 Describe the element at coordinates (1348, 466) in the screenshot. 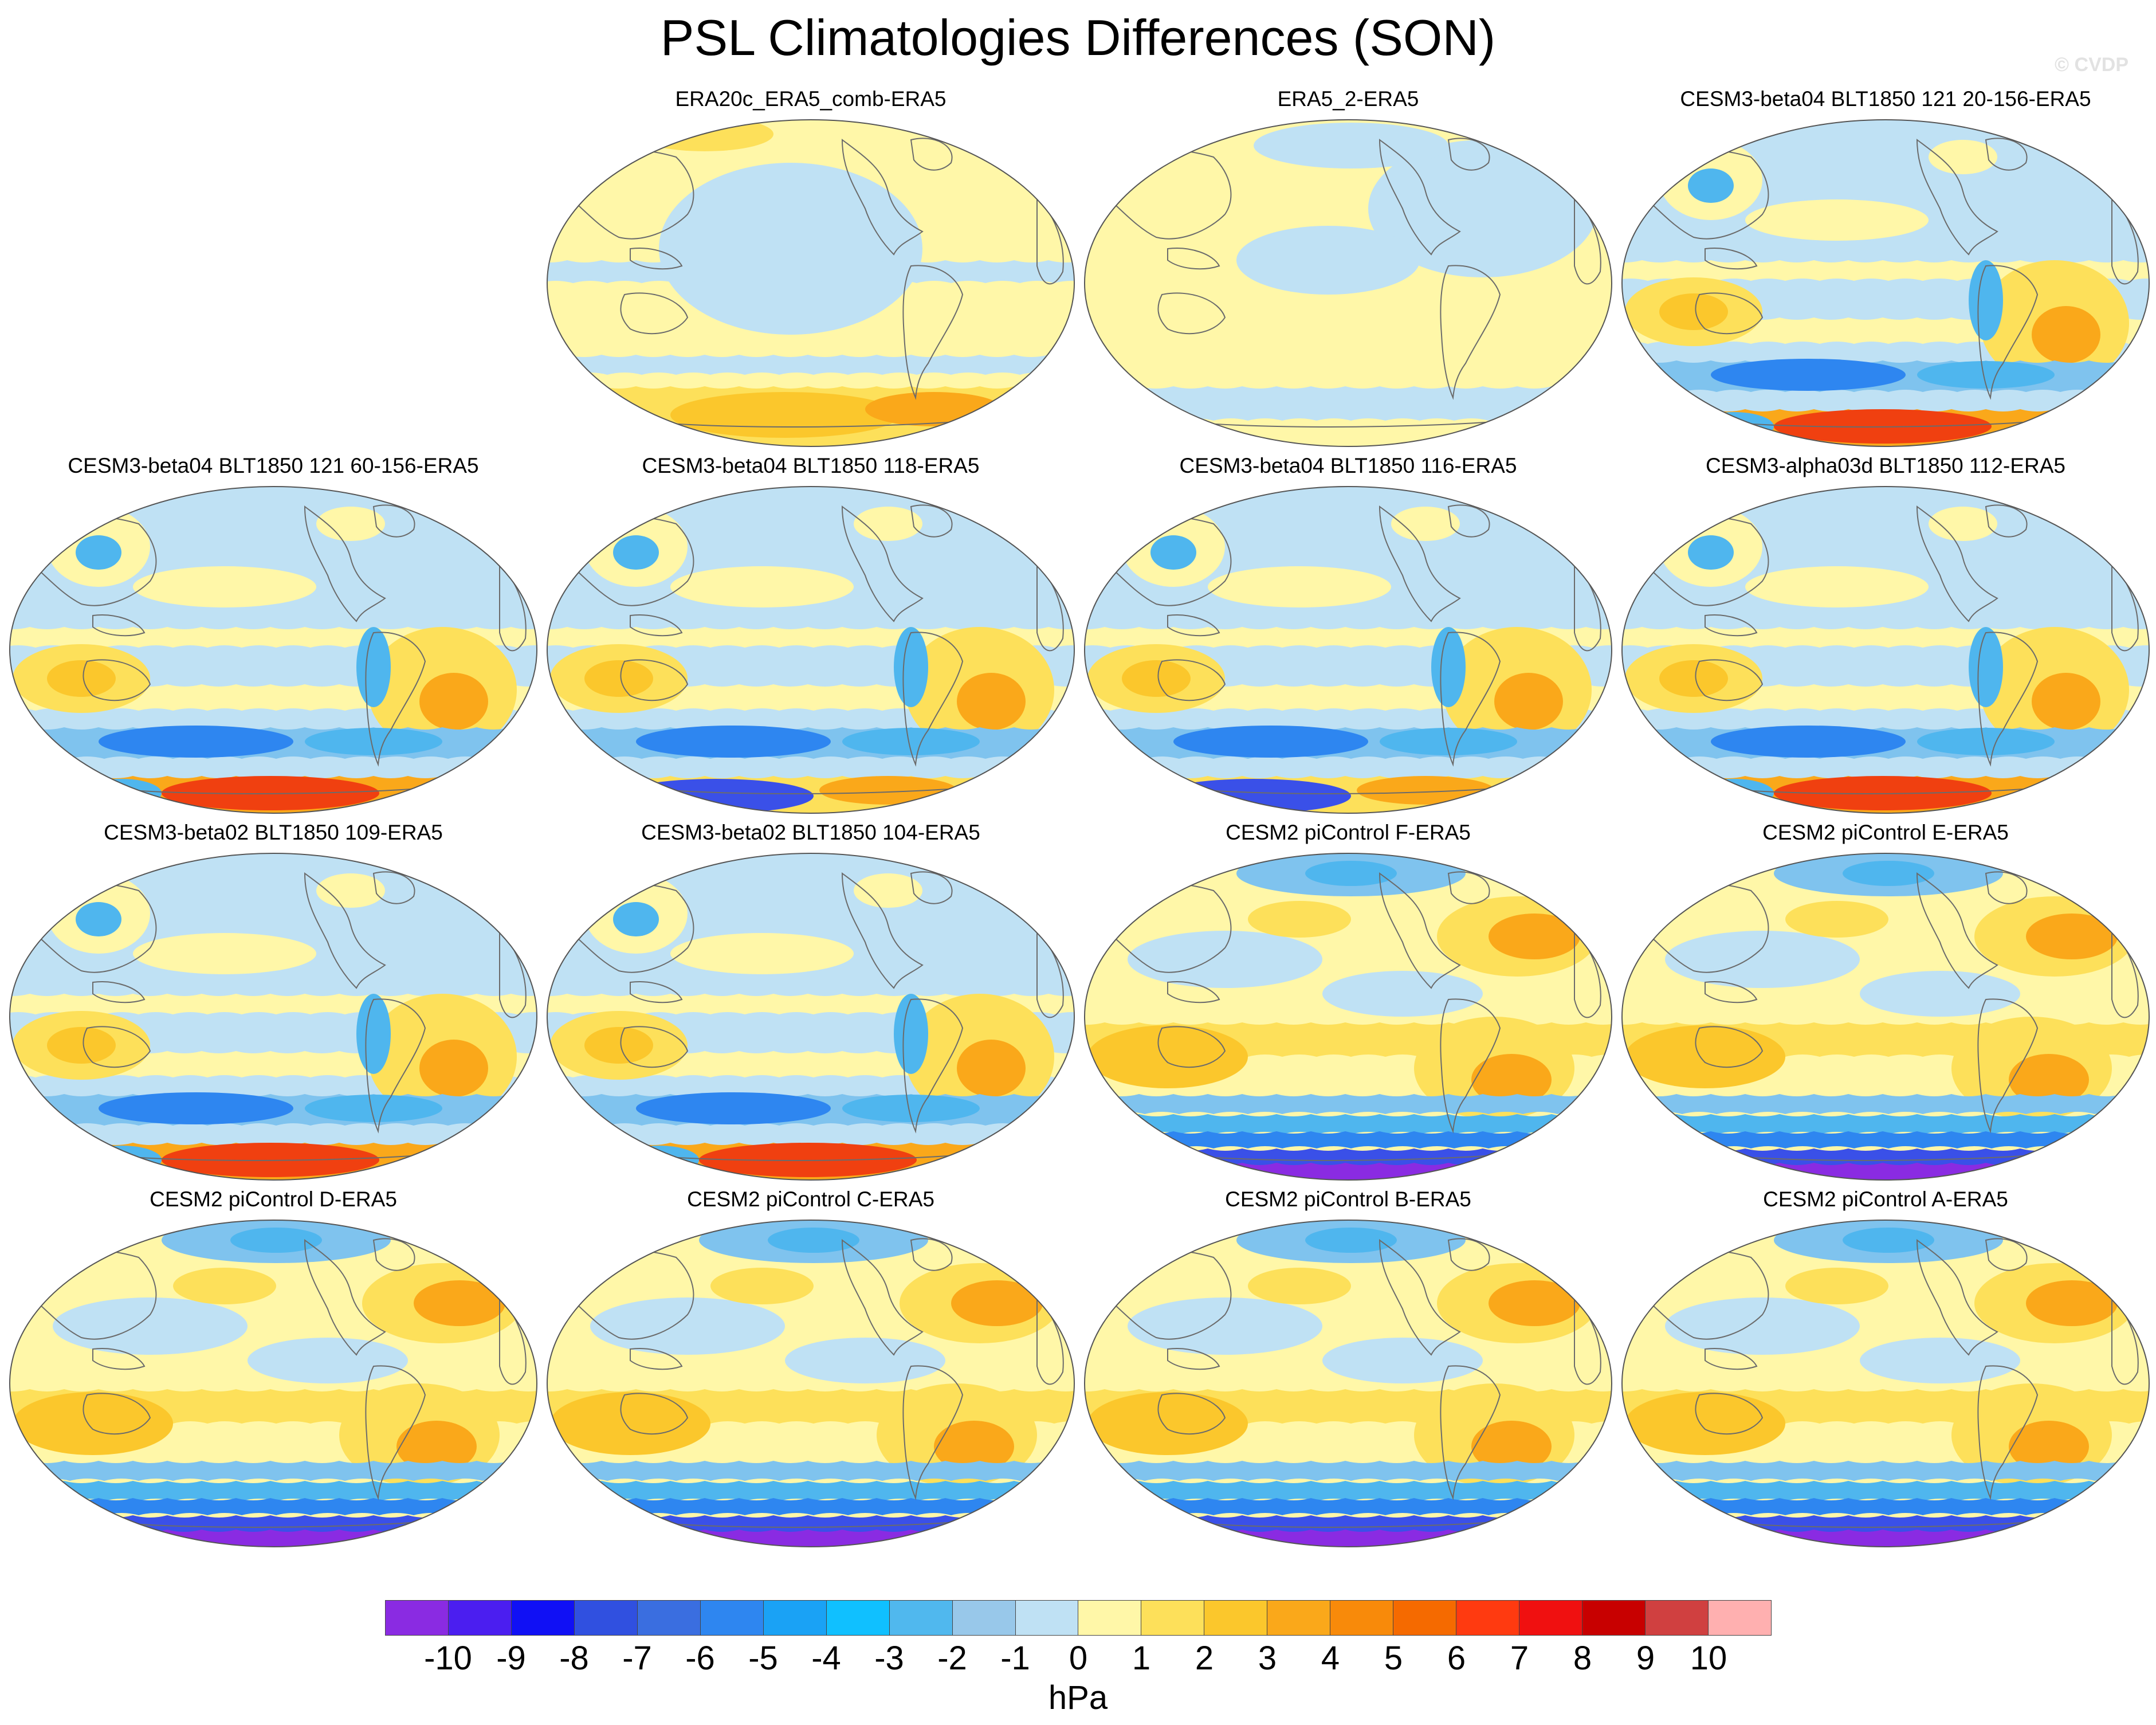

I see `panel-title: CESM3-beta04 BLT1850 116-ERA5` at that location.